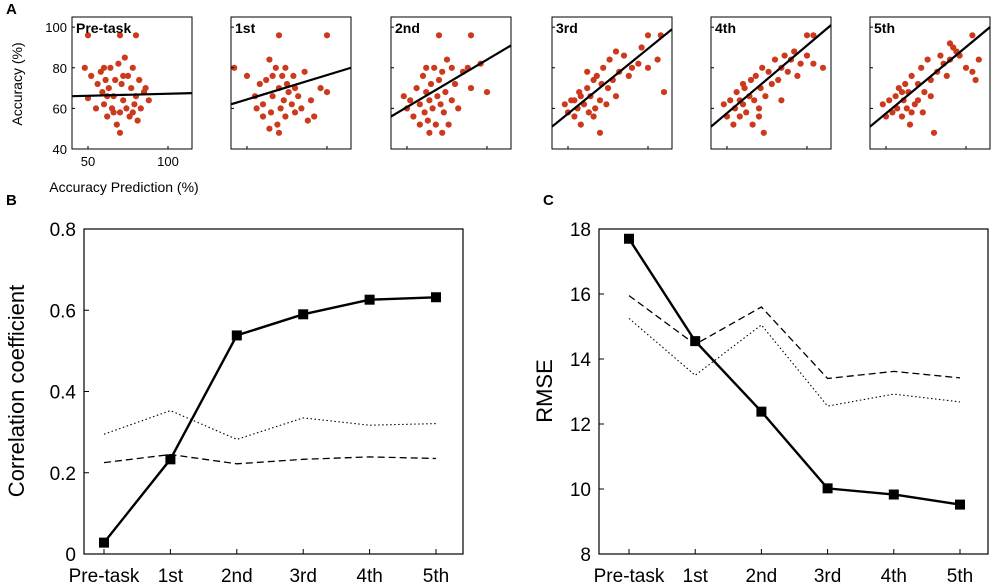 The height and width of the screenshot is (588, 1000). What do you see at coordinates (794, 337) in the screenshot?
I see `series-line-dashed` at bounding box center [794, 337].